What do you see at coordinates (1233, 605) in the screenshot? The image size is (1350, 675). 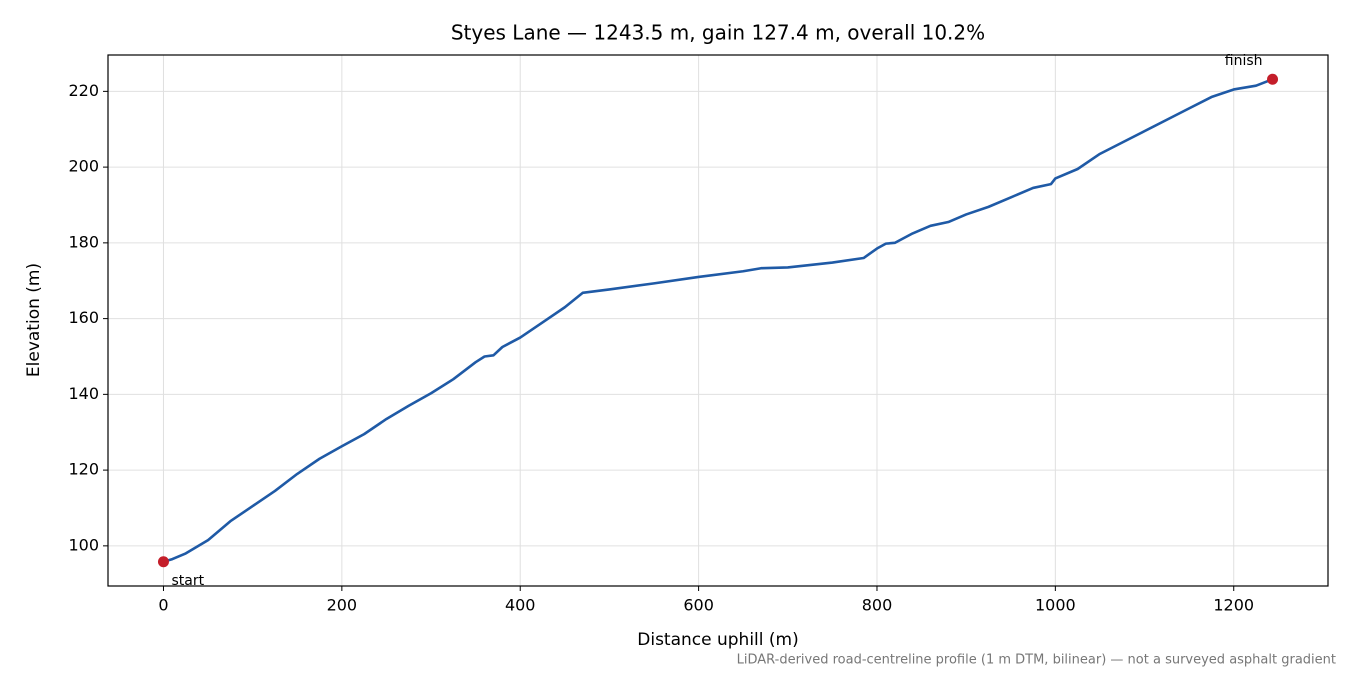 I see `x-tick-label: 1200` at bounding box center [1233, 605].